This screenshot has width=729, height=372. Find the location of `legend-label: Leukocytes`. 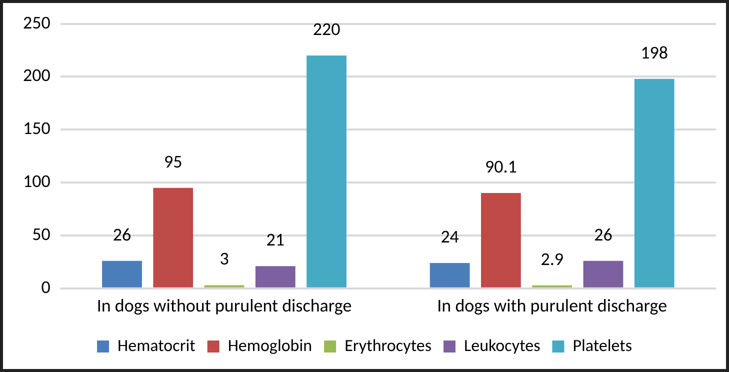

legend-label: Leukocytes is located at coordinates (502, 345).